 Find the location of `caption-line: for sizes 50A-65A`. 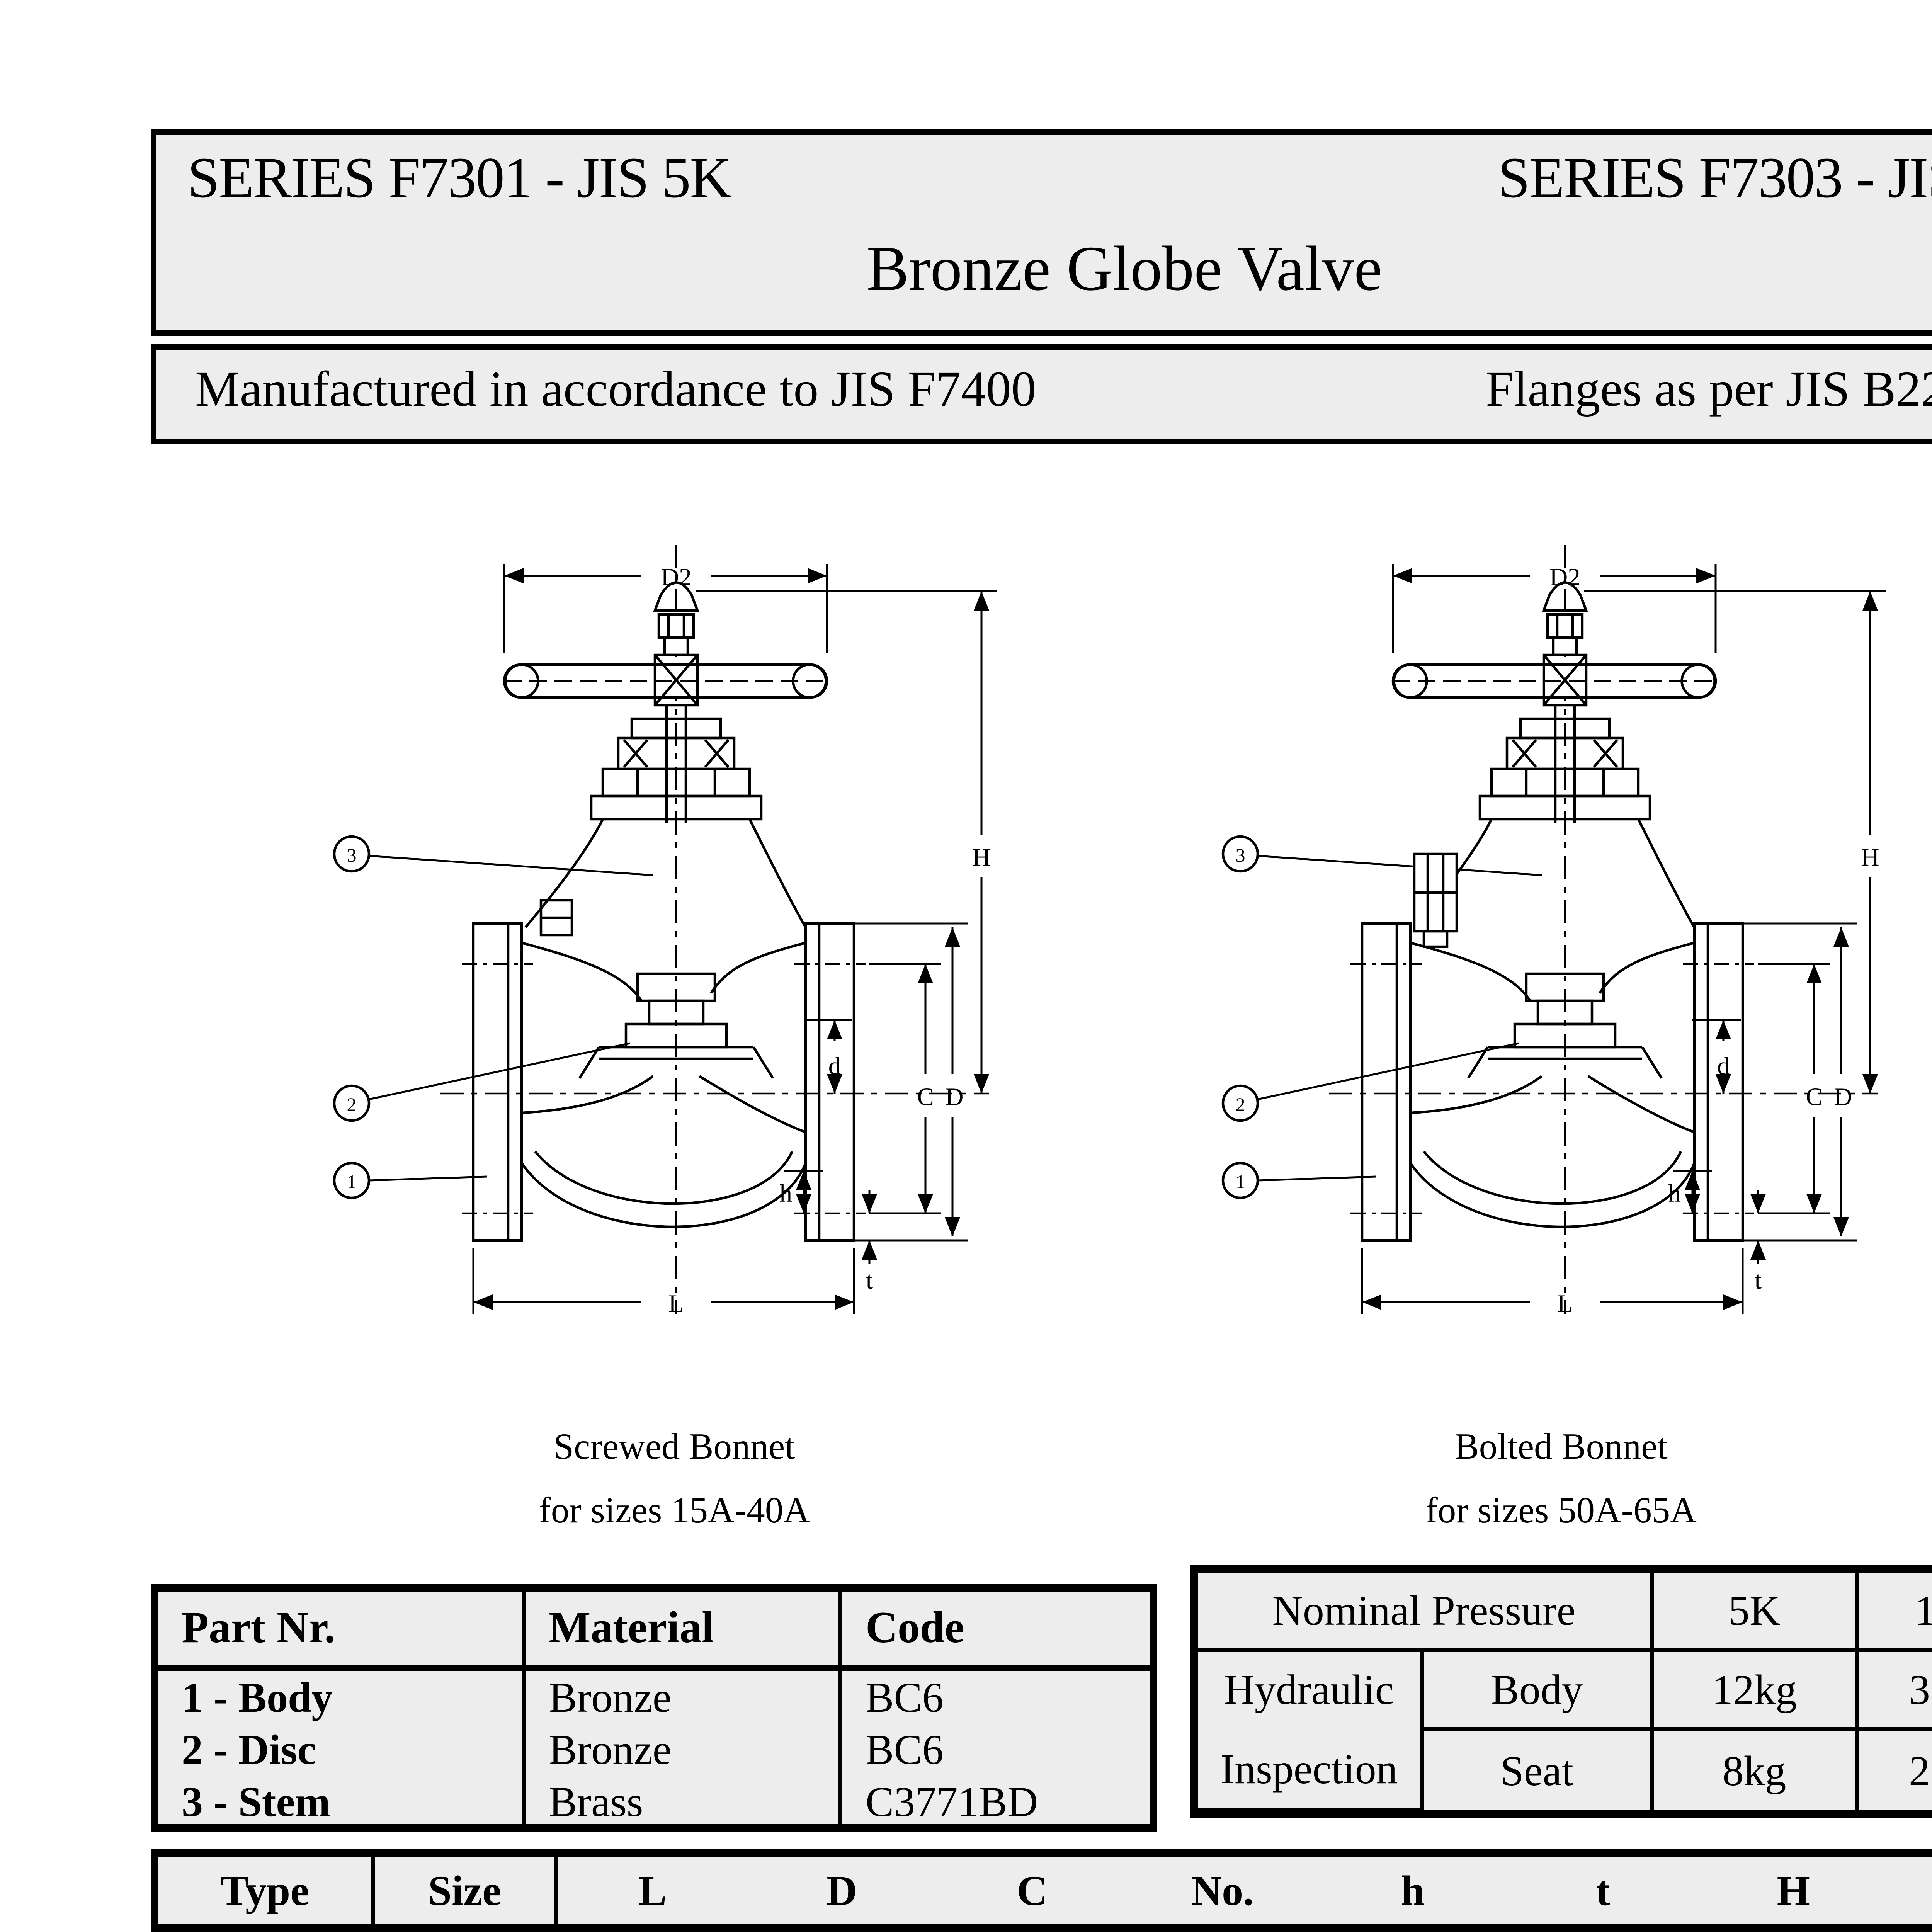

caption-line: for sizes 50A-65A is located at coordinates (1561, 1512).